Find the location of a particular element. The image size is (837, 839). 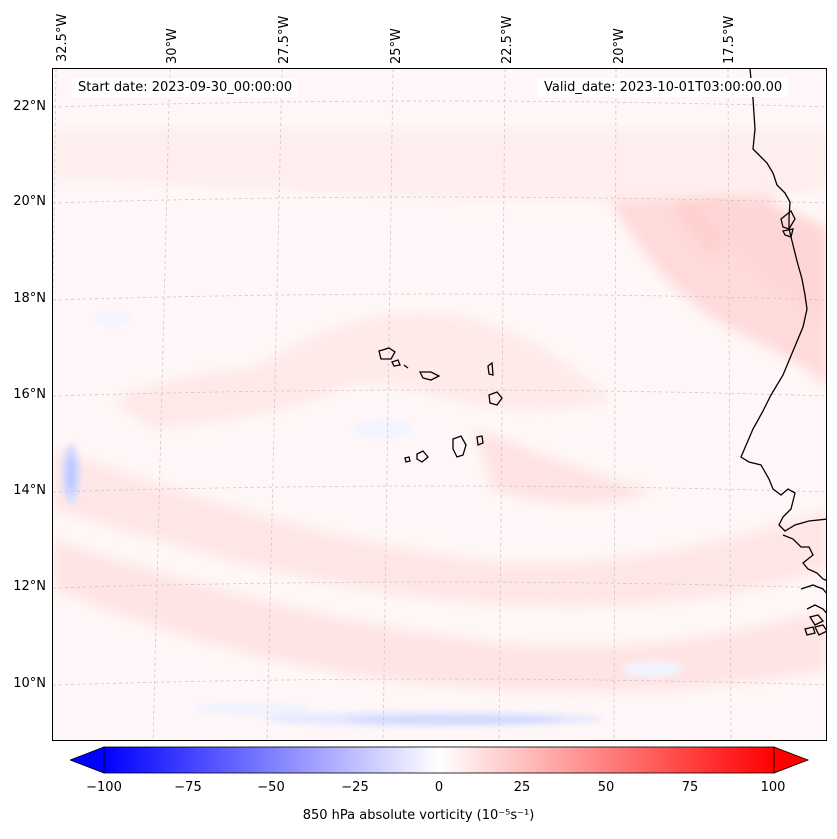

colorbar-tick: 25 is located at coordinates (522, 787).